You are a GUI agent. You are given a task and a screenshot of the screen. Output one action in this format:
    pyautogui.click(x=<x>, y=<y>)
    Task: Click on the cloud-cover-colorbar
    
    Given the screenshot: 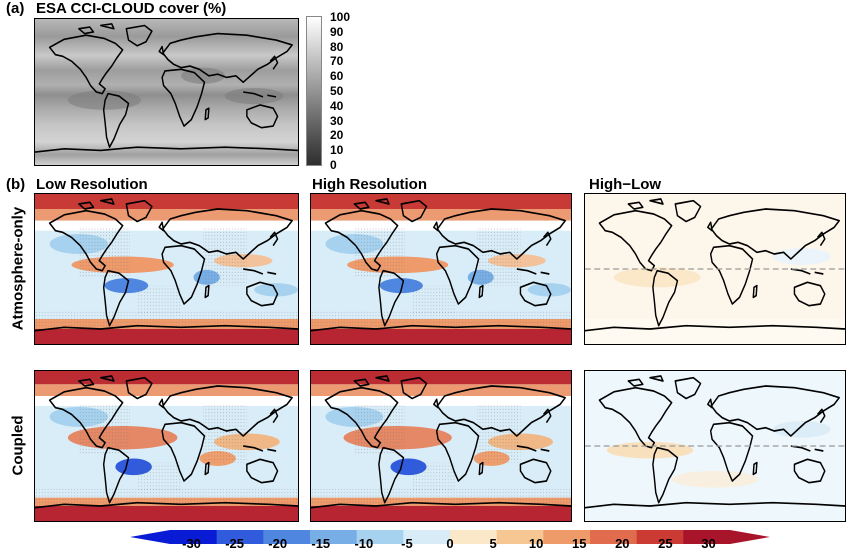 What is the action you would take?
    pyautogui.click(x=314, y=91)
    